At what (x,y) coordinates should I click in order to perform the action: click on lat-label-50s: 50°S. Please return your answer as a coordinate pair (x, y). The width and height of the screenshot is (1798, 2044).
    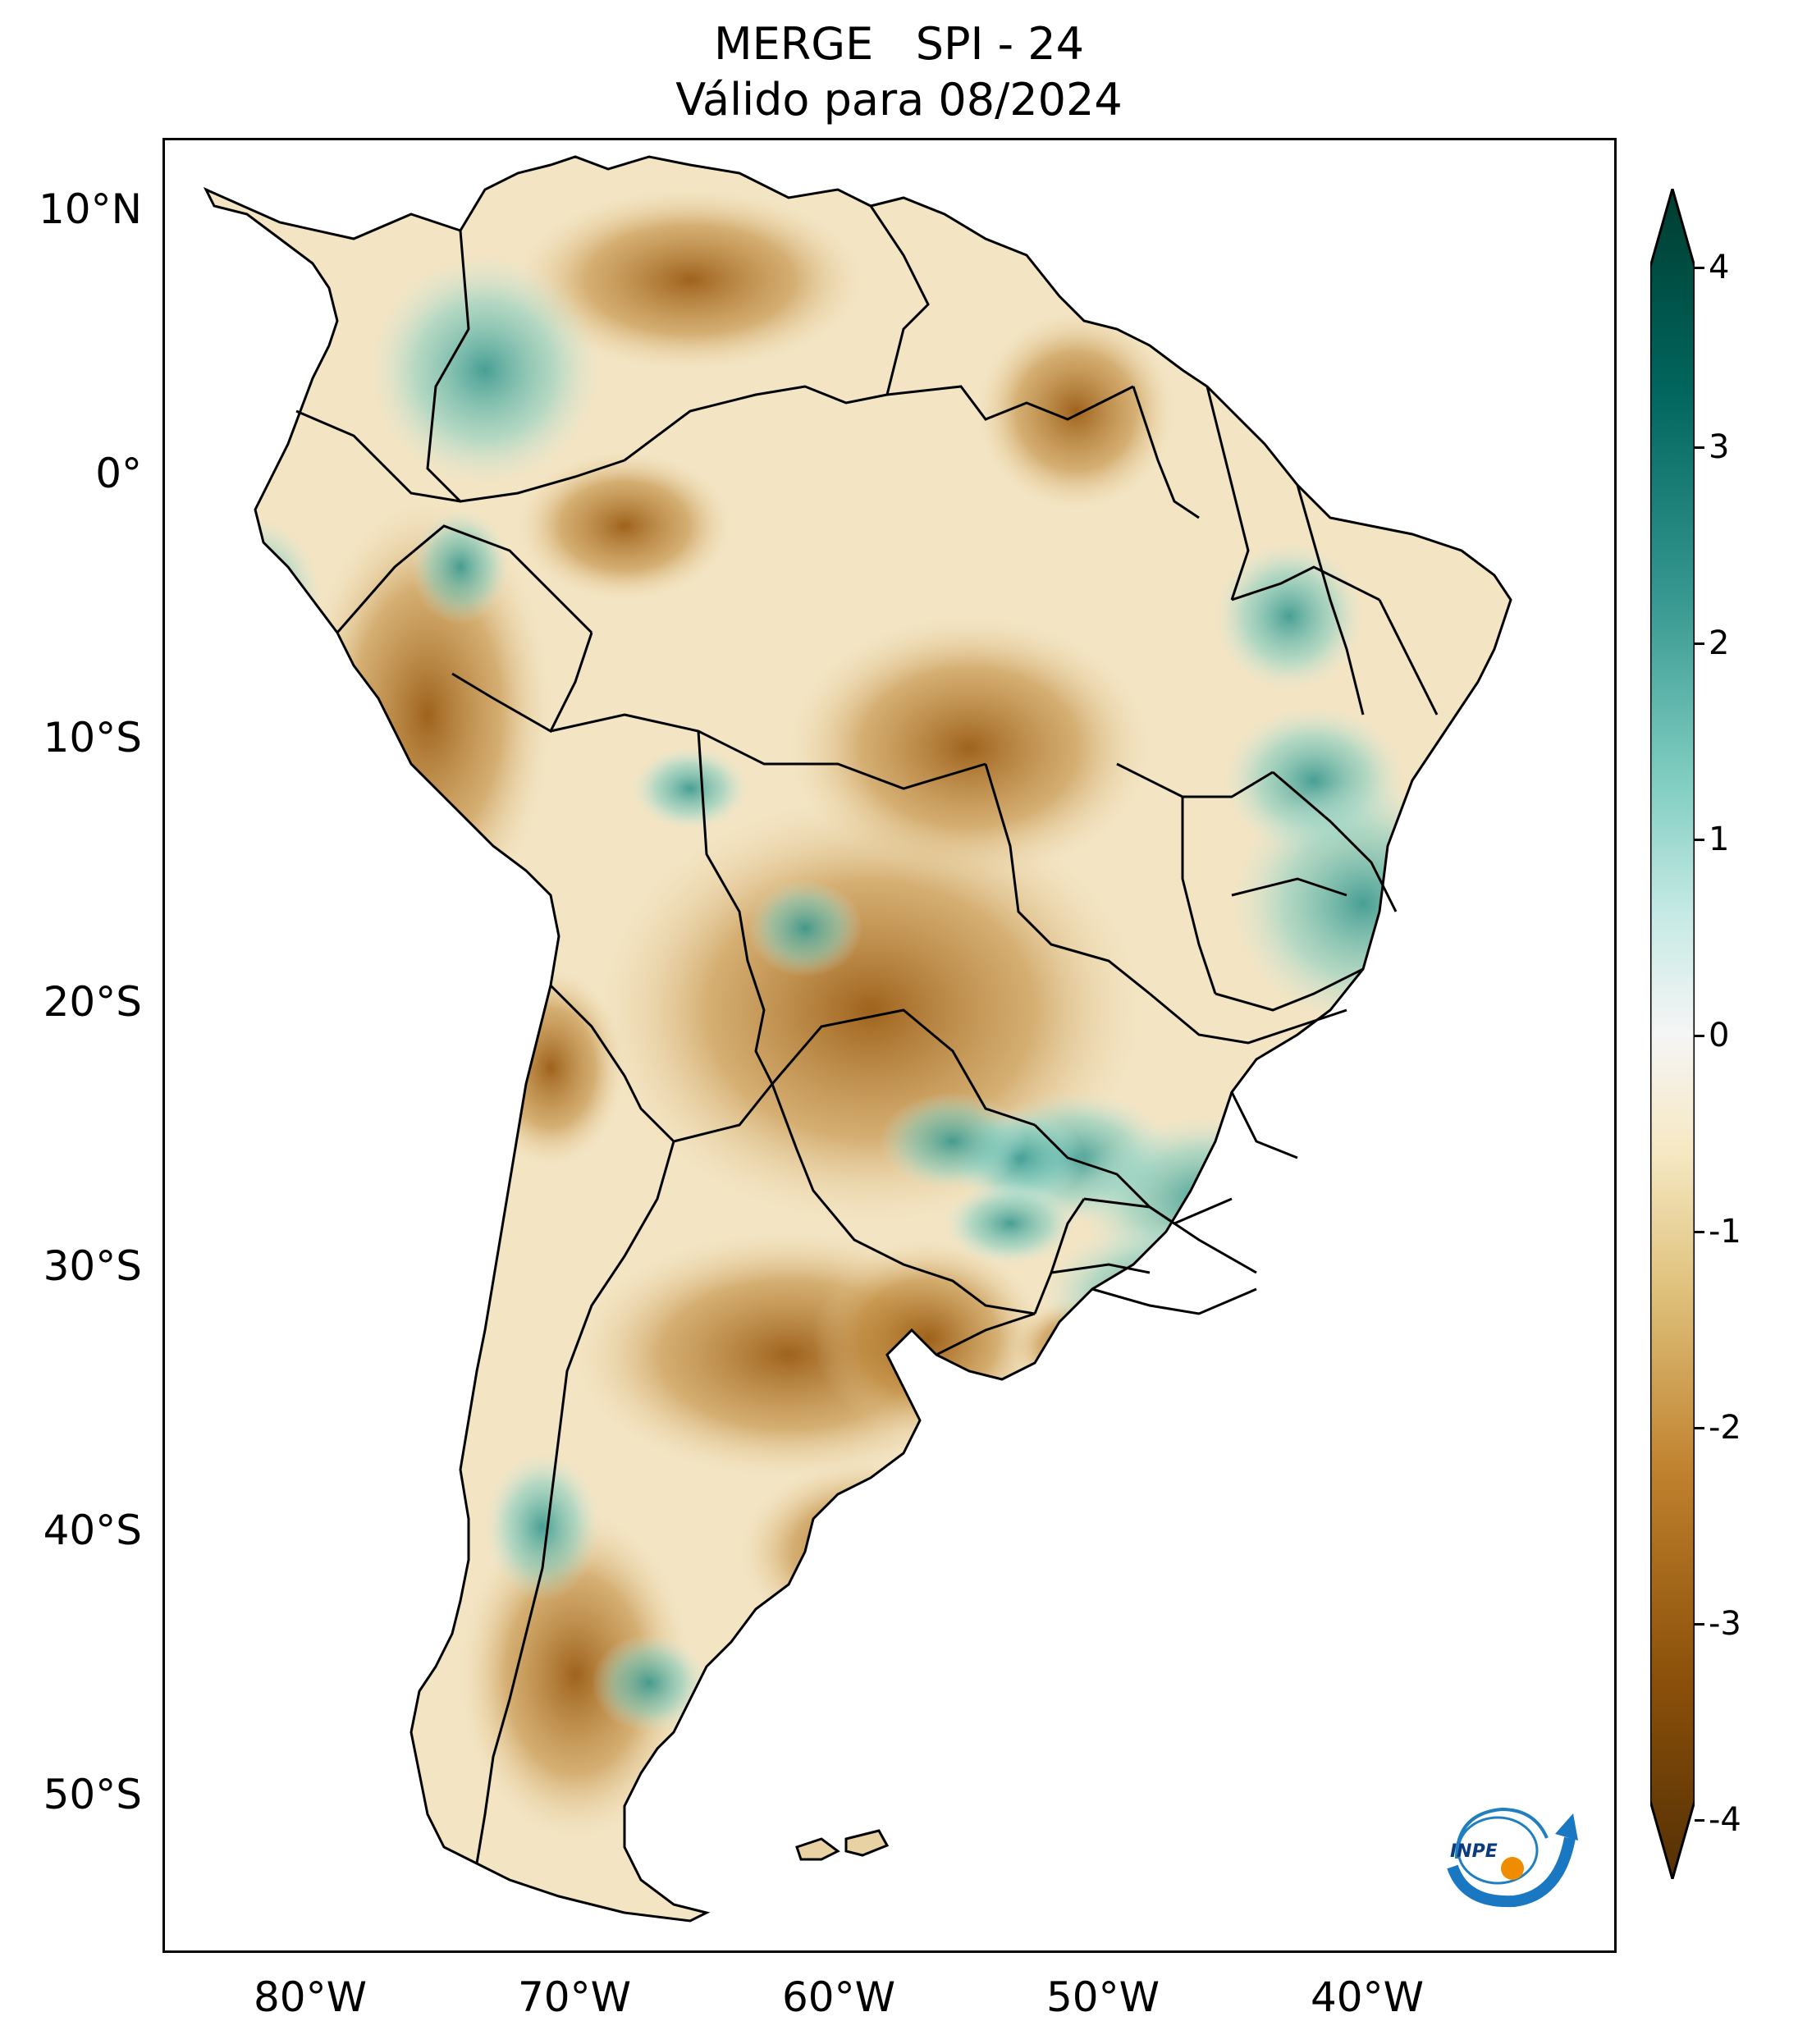
    Looking at the image, I should click on (92, 1794).